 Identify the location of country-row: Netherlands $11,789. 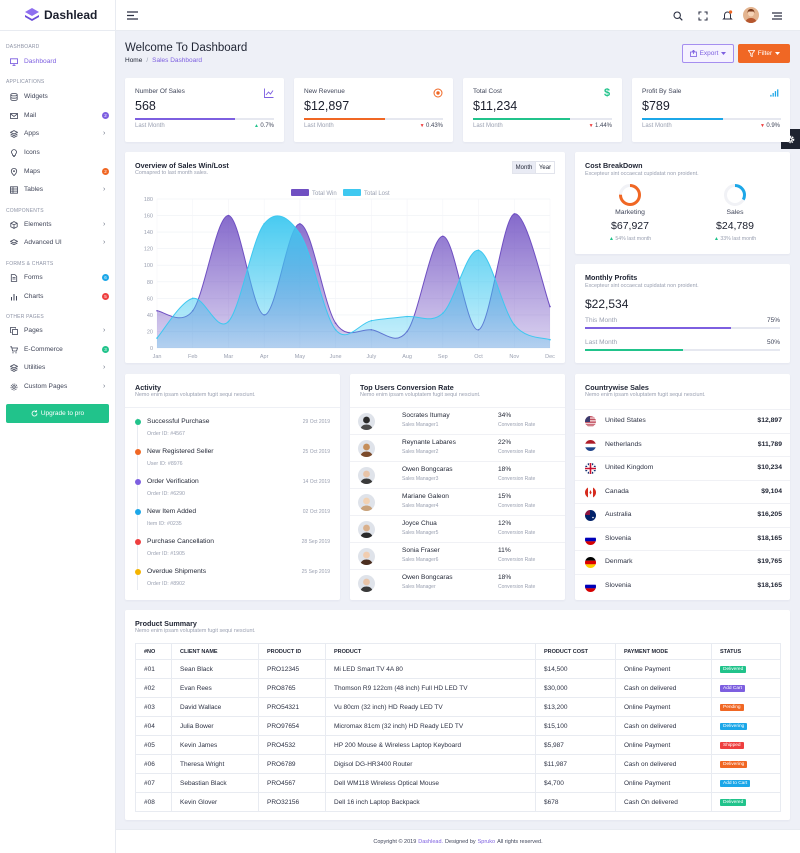
(682, 444).